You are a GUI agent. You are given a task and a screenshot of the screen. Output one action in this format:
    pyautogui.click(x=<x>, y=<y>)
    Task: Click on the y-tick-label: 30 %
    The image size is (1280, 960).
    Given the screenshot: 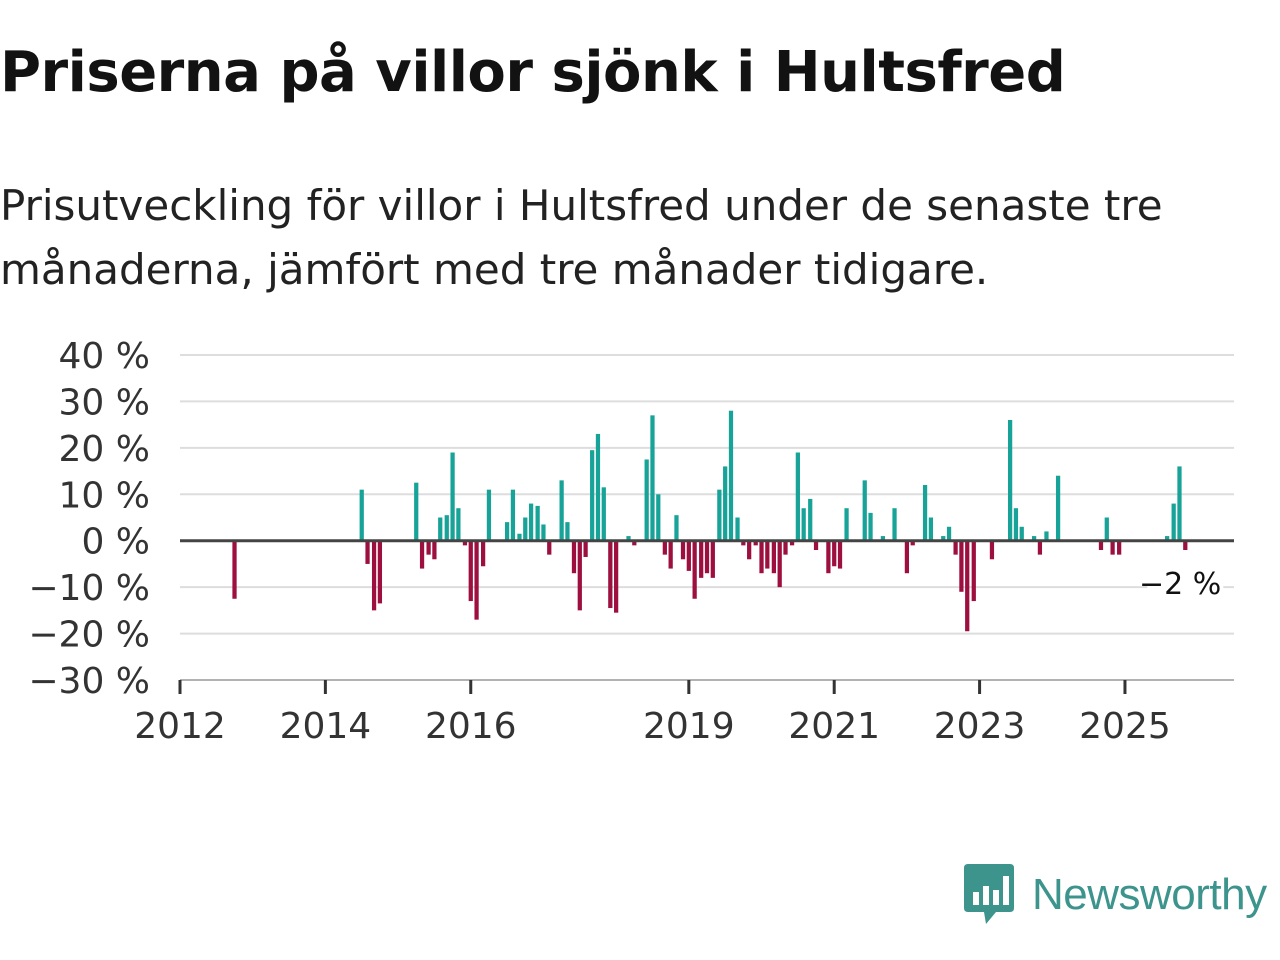 What is the action you would take?
    pyautogui.click(x=104, y=402)
    